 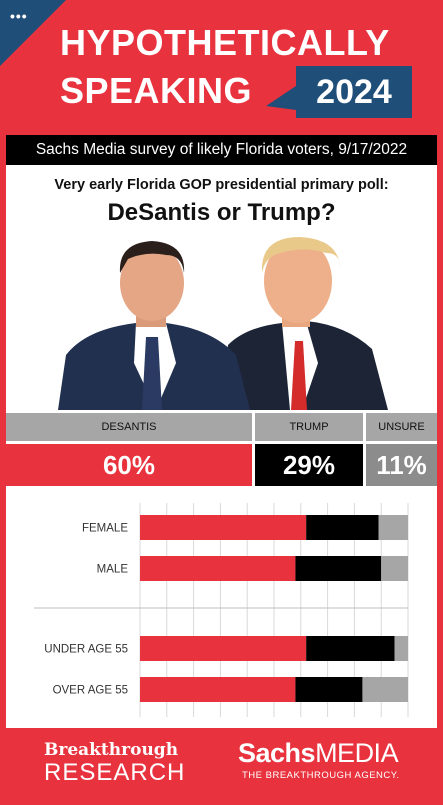 I want to click on trump-label: TRUMP, so click(x=309, y=427).